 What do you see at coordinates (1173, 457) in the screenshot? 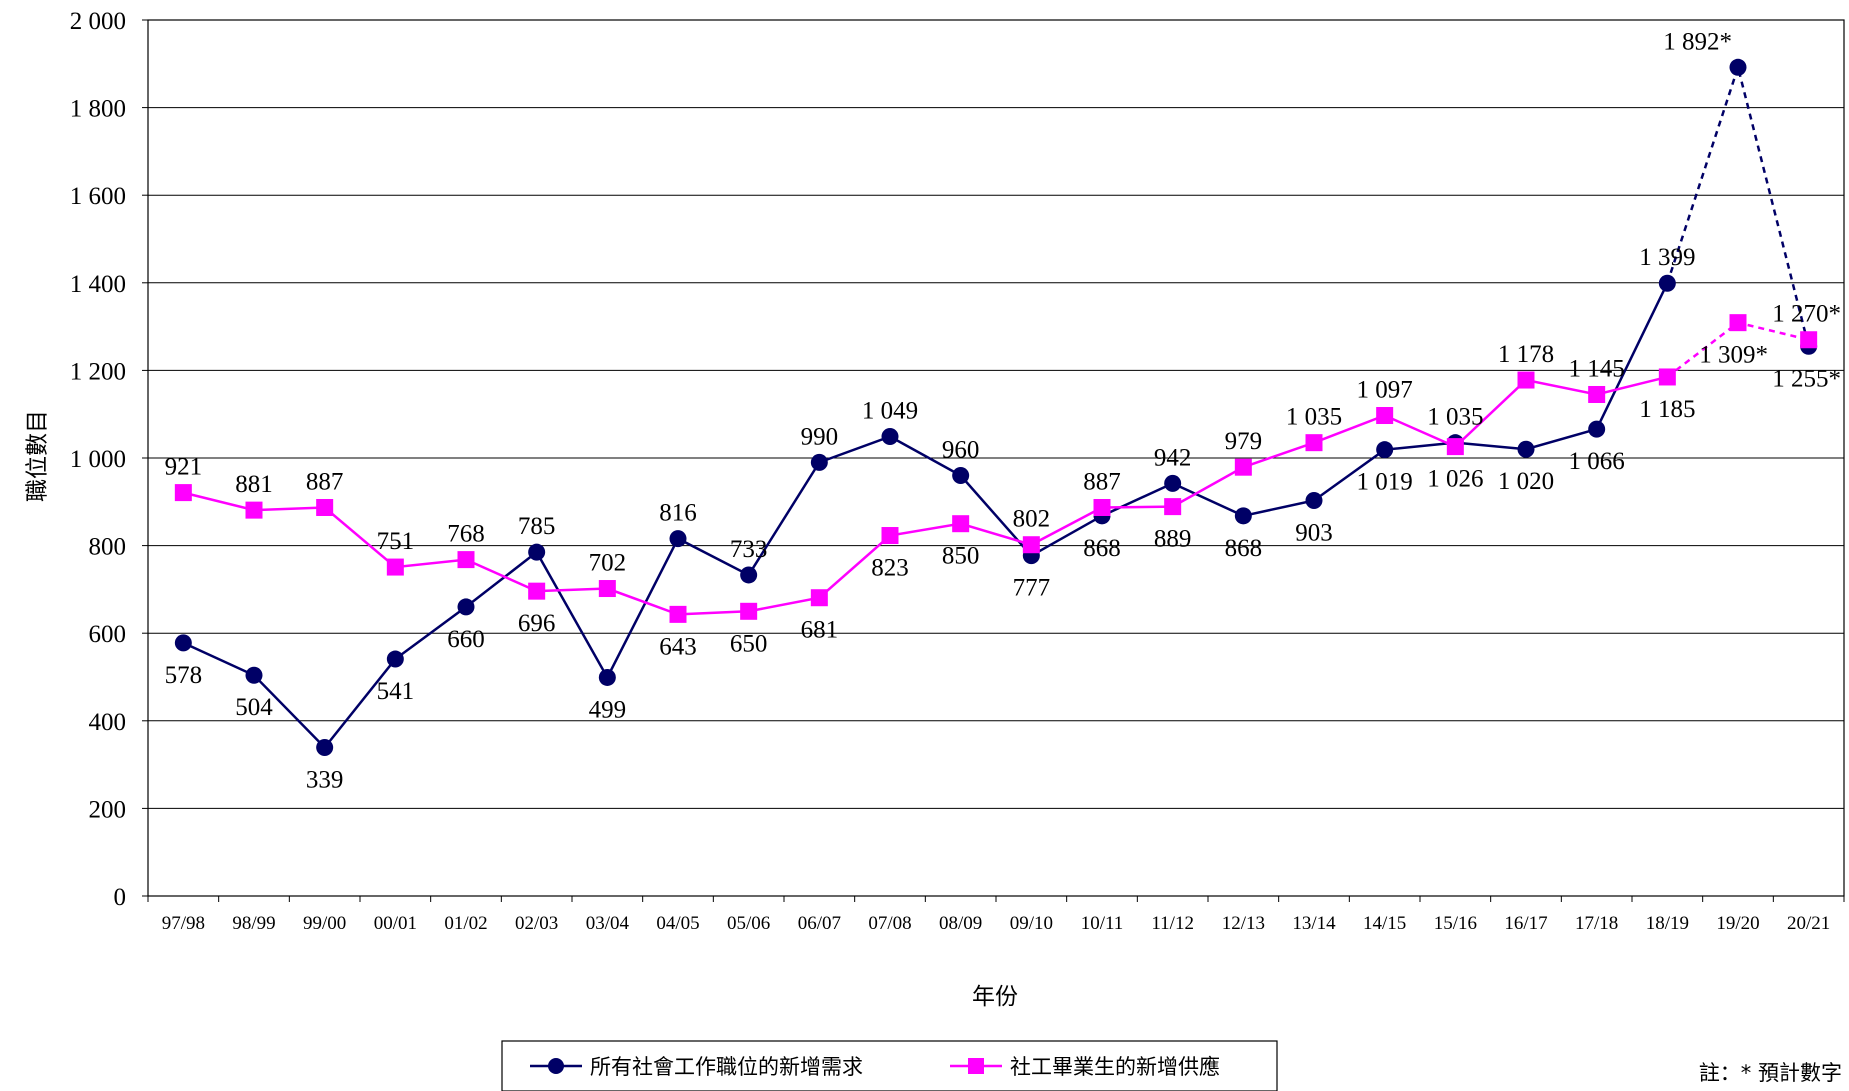
I see `data-label-demand: 942` at bounding box center [1173, 457].